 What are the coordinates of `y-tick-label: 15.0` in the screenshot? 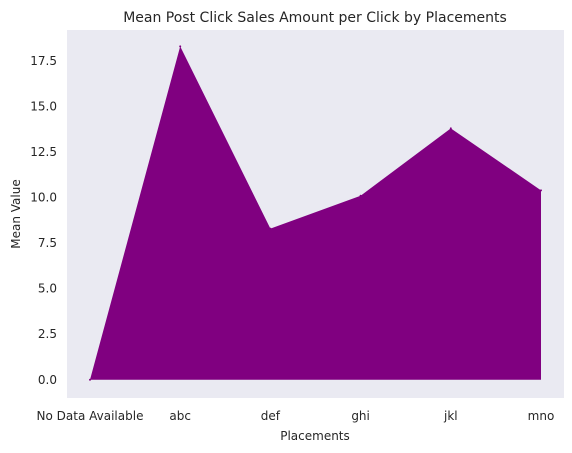 It's located at (43, 107).